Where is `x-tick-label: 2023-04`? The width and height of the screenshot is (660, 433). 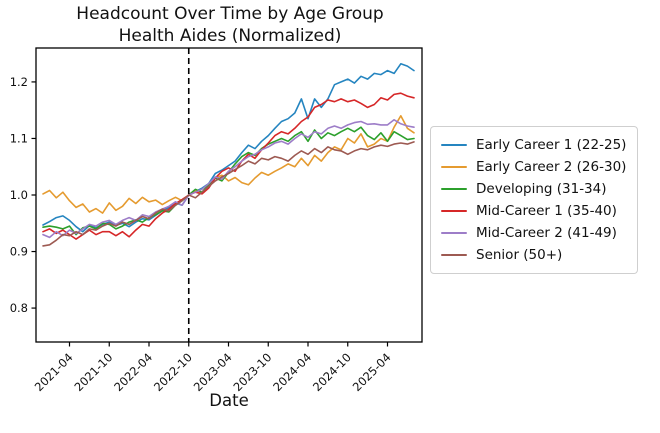
x-tick-label: 2023-04 is located at coordinates (213, 372).